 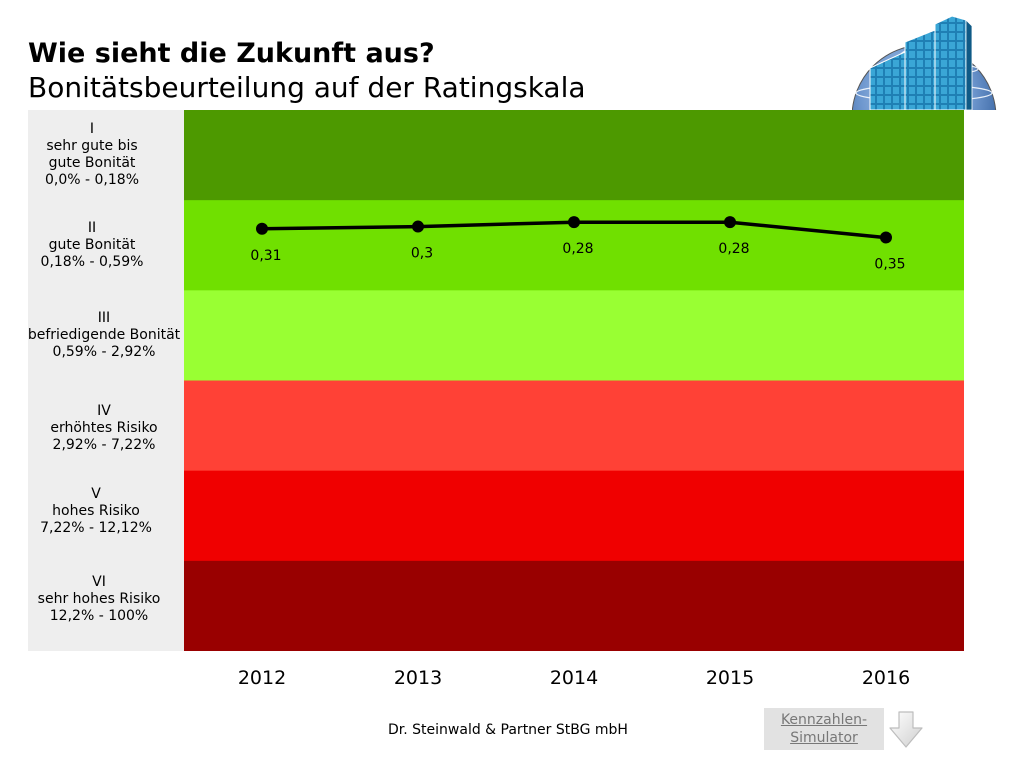 I want to click on rating-numeral: I, so click(x=92, y=129).